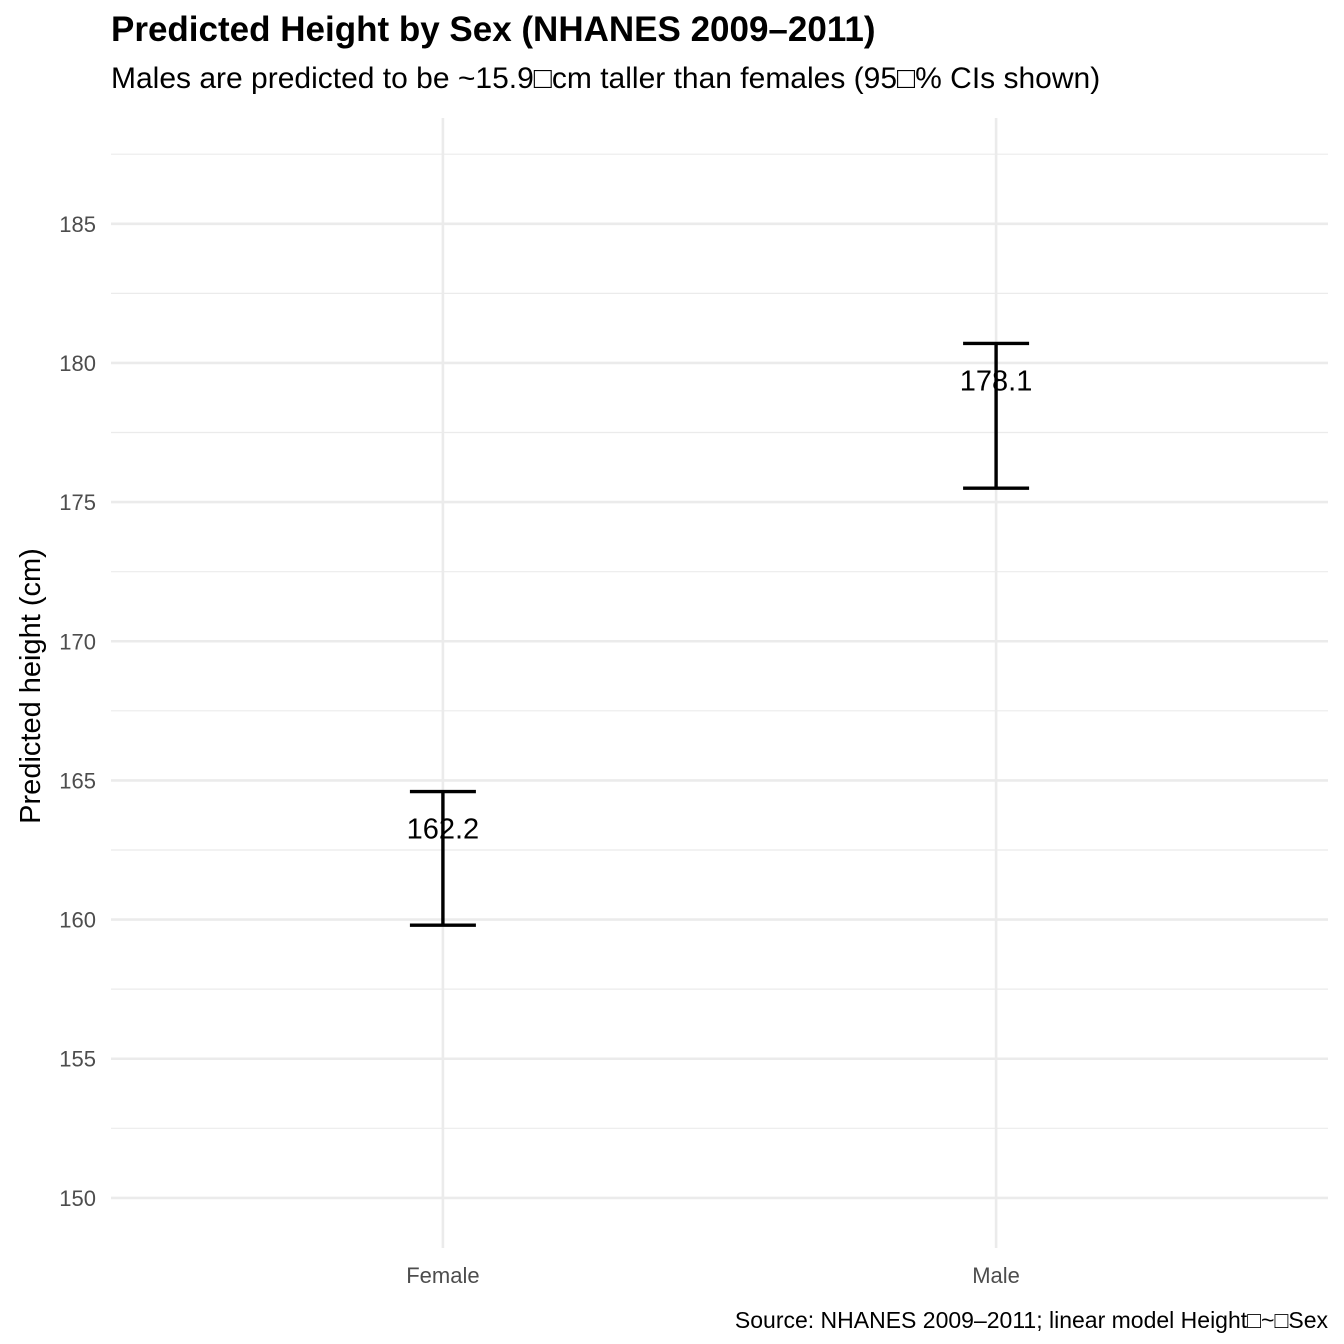 Image resolution: width=1344 pixels, height=1344 pixels. Describe the element at coordinates (77, 224) in the screenshot. I see `y-tick-label: 185` at that location.